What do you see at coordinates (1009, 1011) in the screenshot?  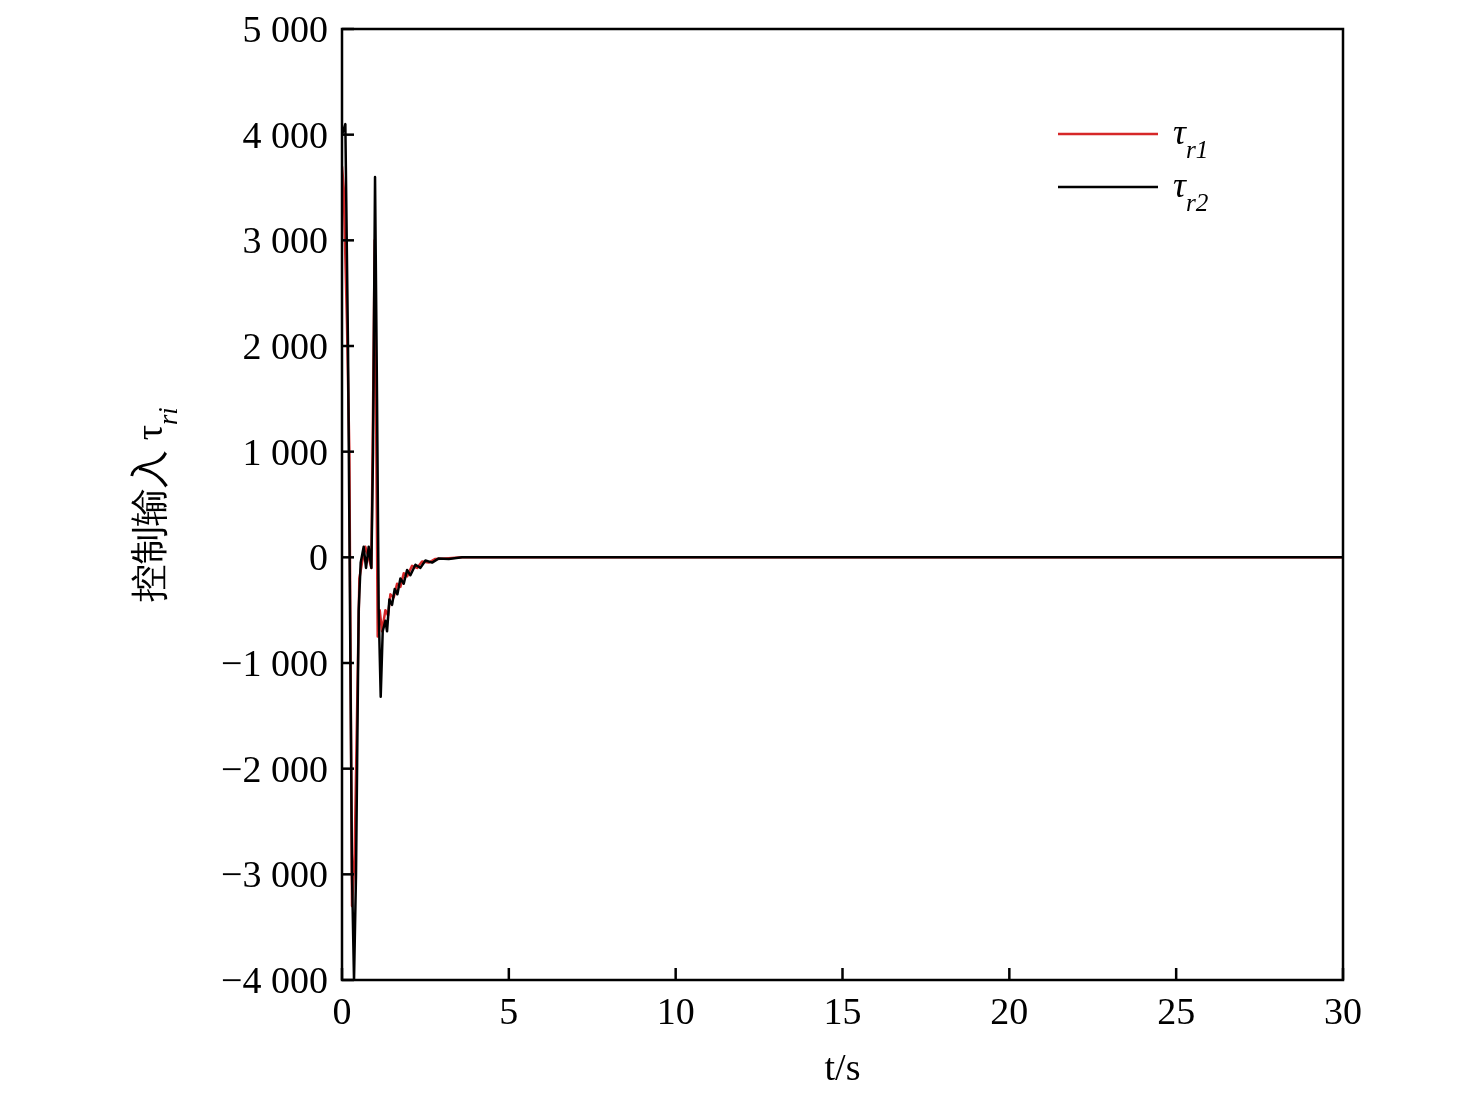 I see `x-tick-label: 20` at bounding box center [1009, 1011].